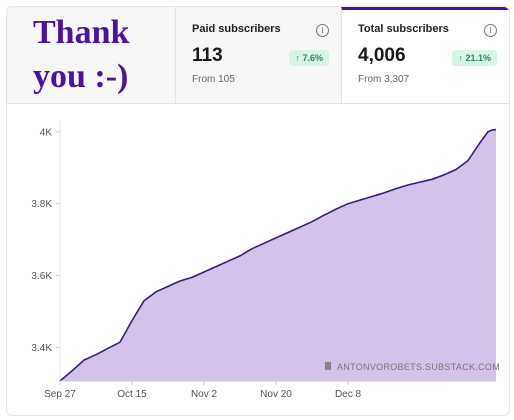 This screenshot has height=420, width=514. I want to click on total-change-badge: ↑ 21.1%, so click(474, 58).